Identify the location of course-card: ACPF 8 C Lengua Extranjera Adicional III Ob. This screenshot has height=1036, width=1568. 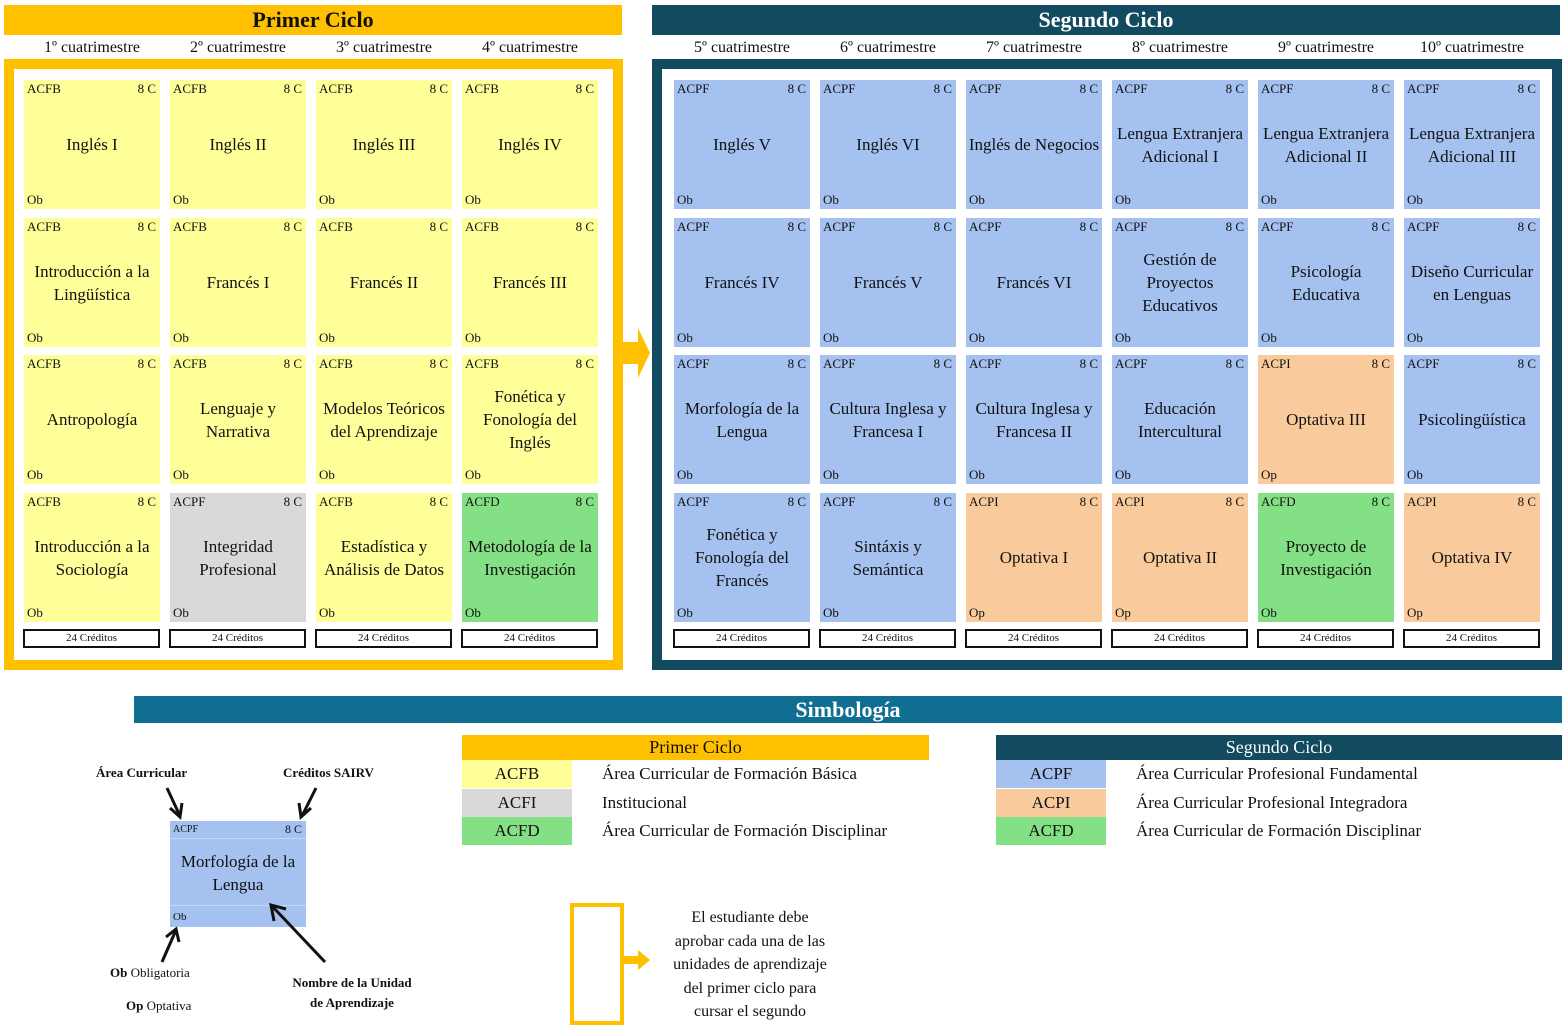
(1472, 144).